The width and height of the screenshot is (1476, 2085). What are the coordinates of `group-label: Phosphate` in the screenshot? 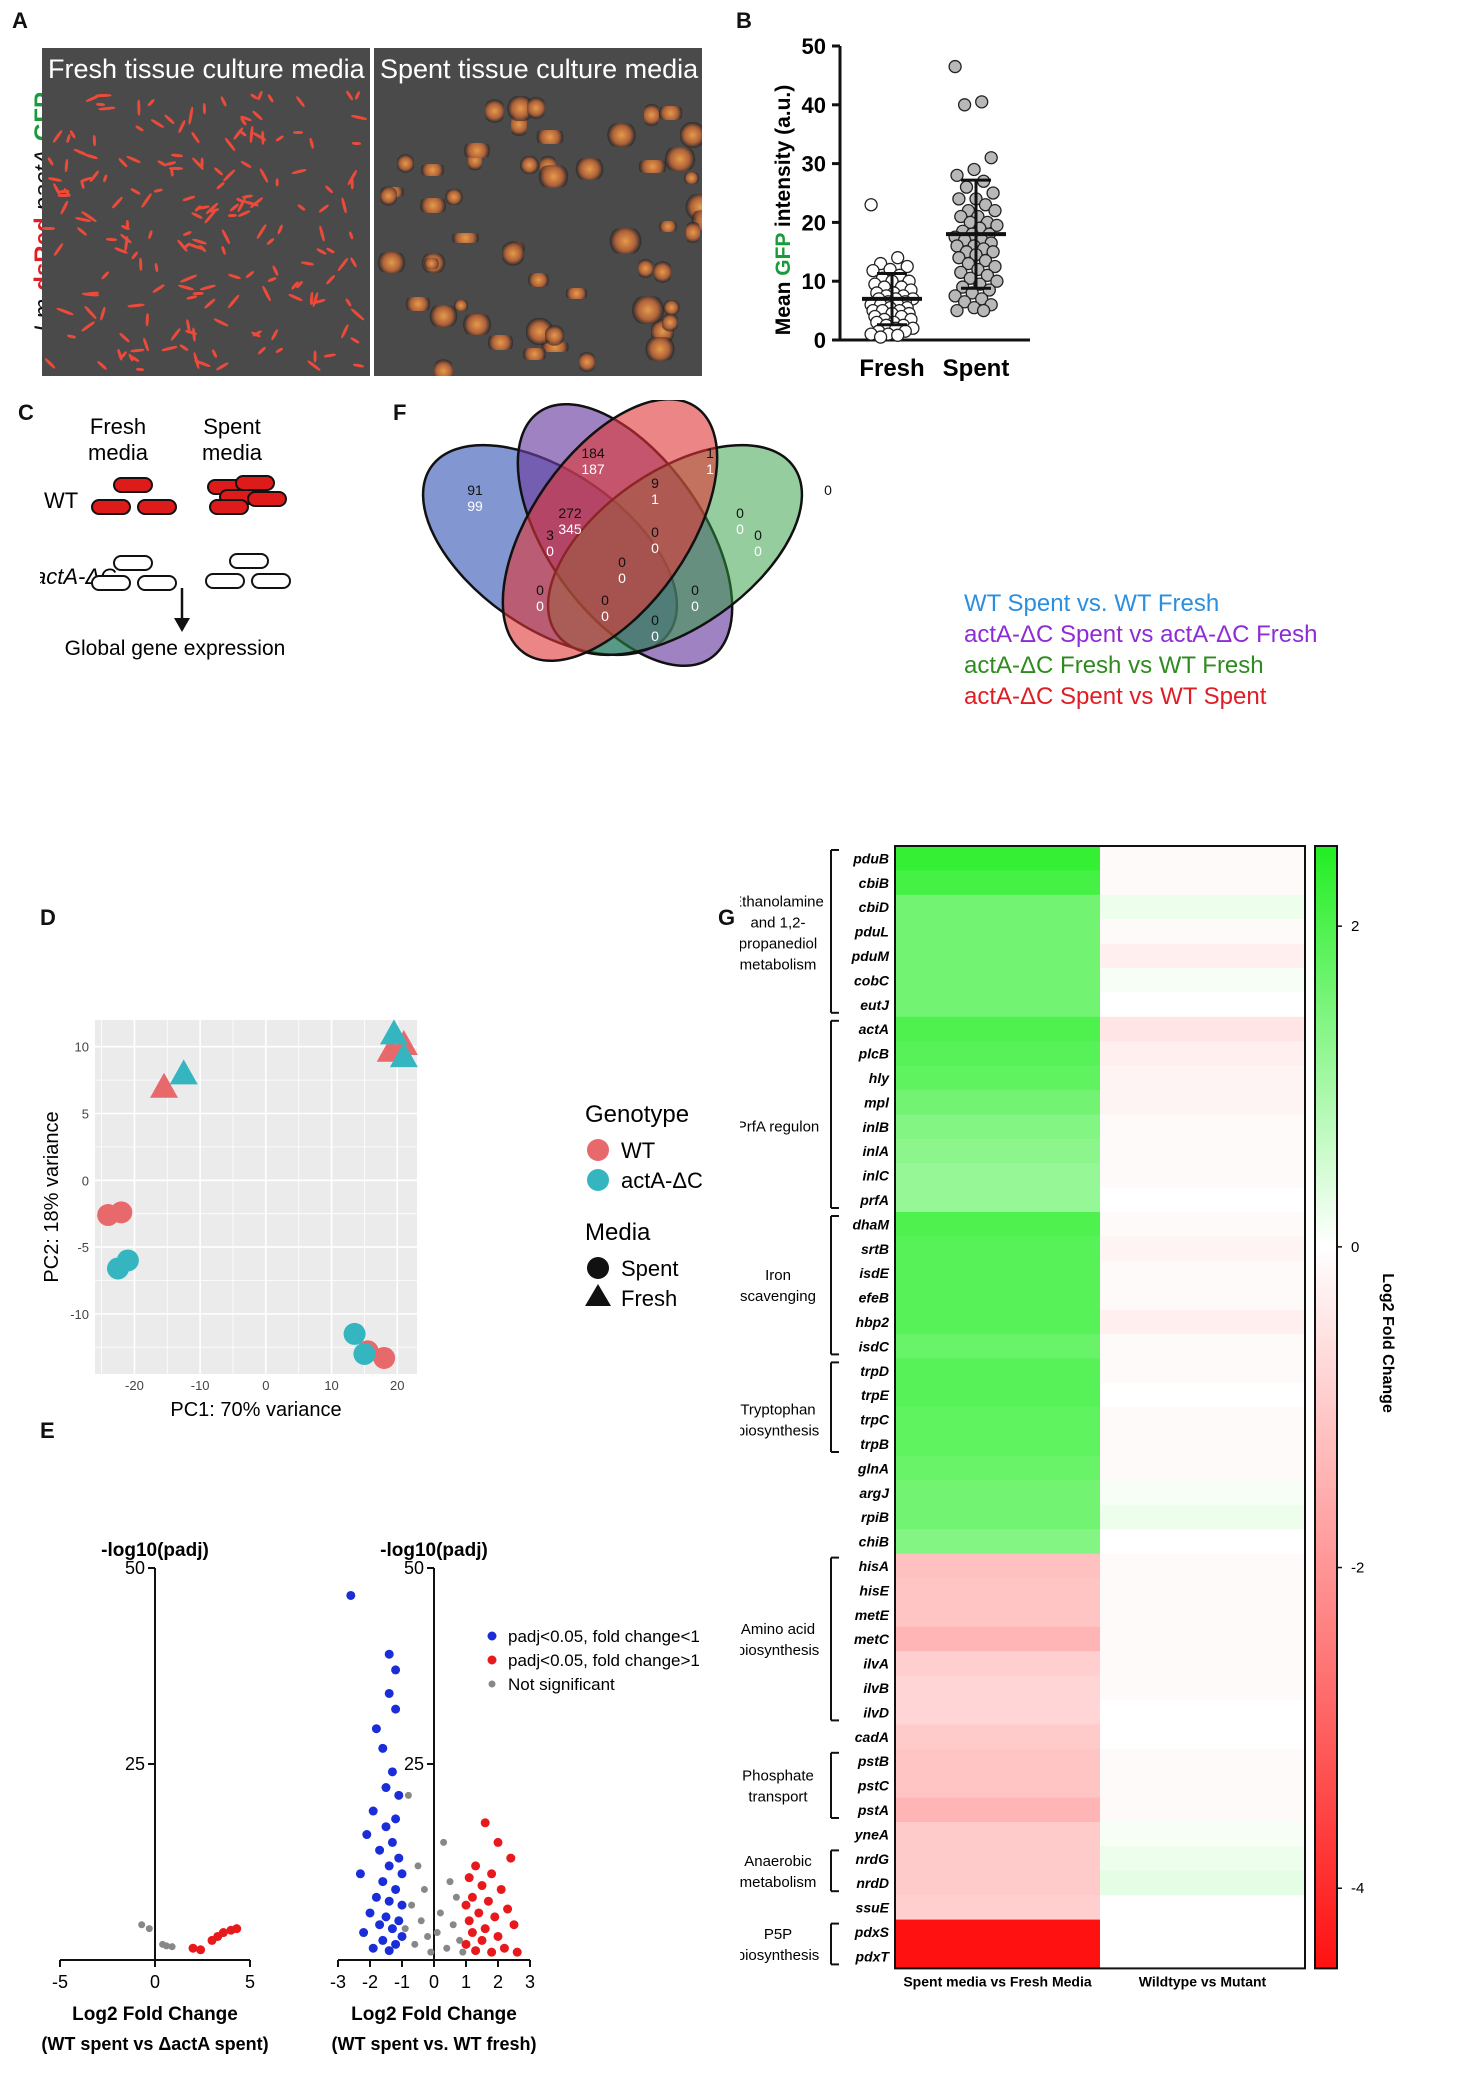 It's located at (778, 1775).